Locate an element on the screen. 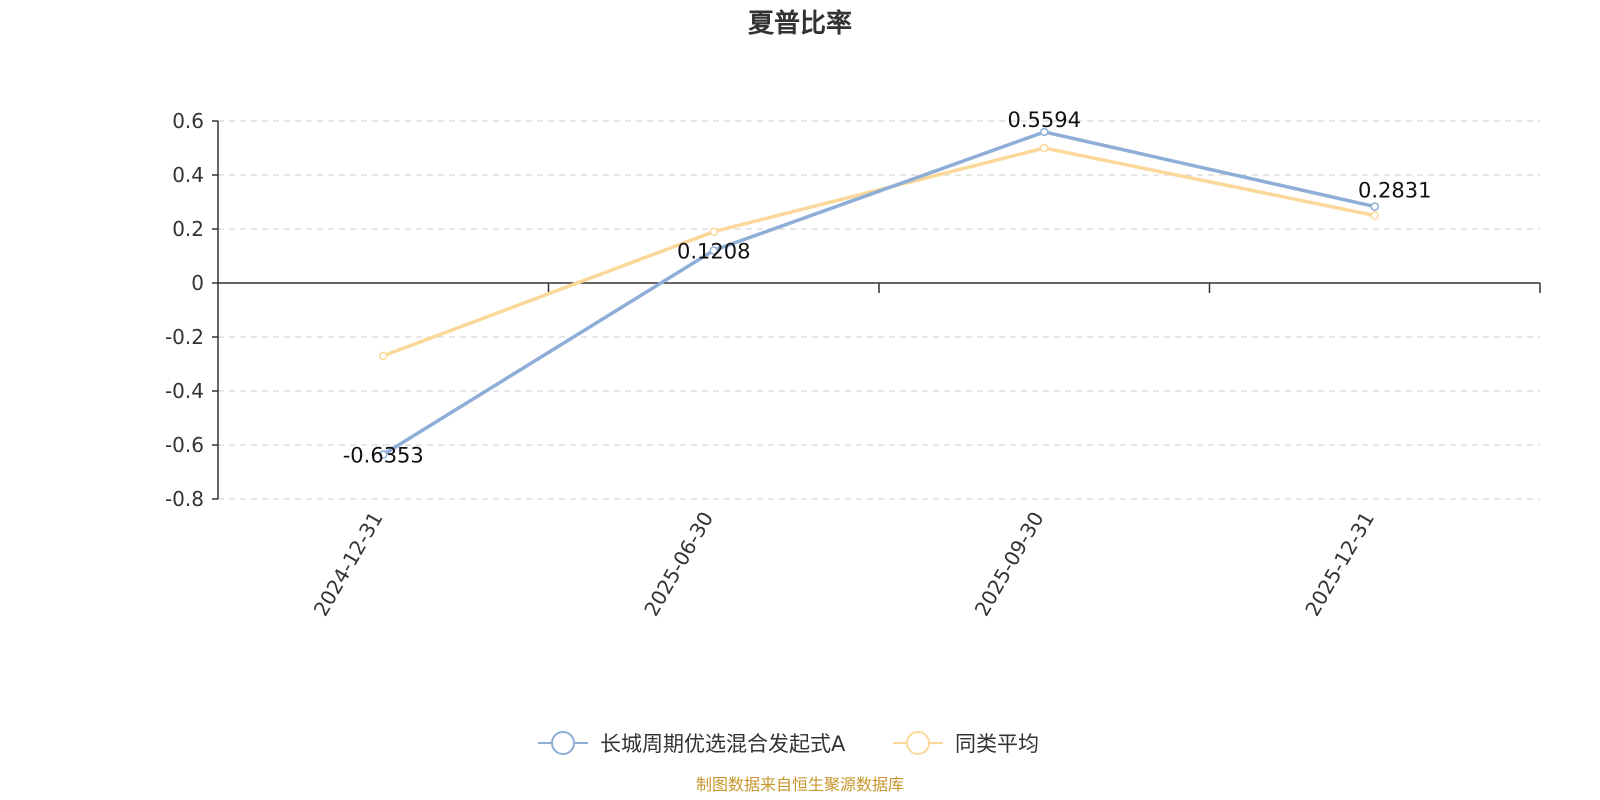  data-label: 0.5594 is located at coordinates (1044, 120).